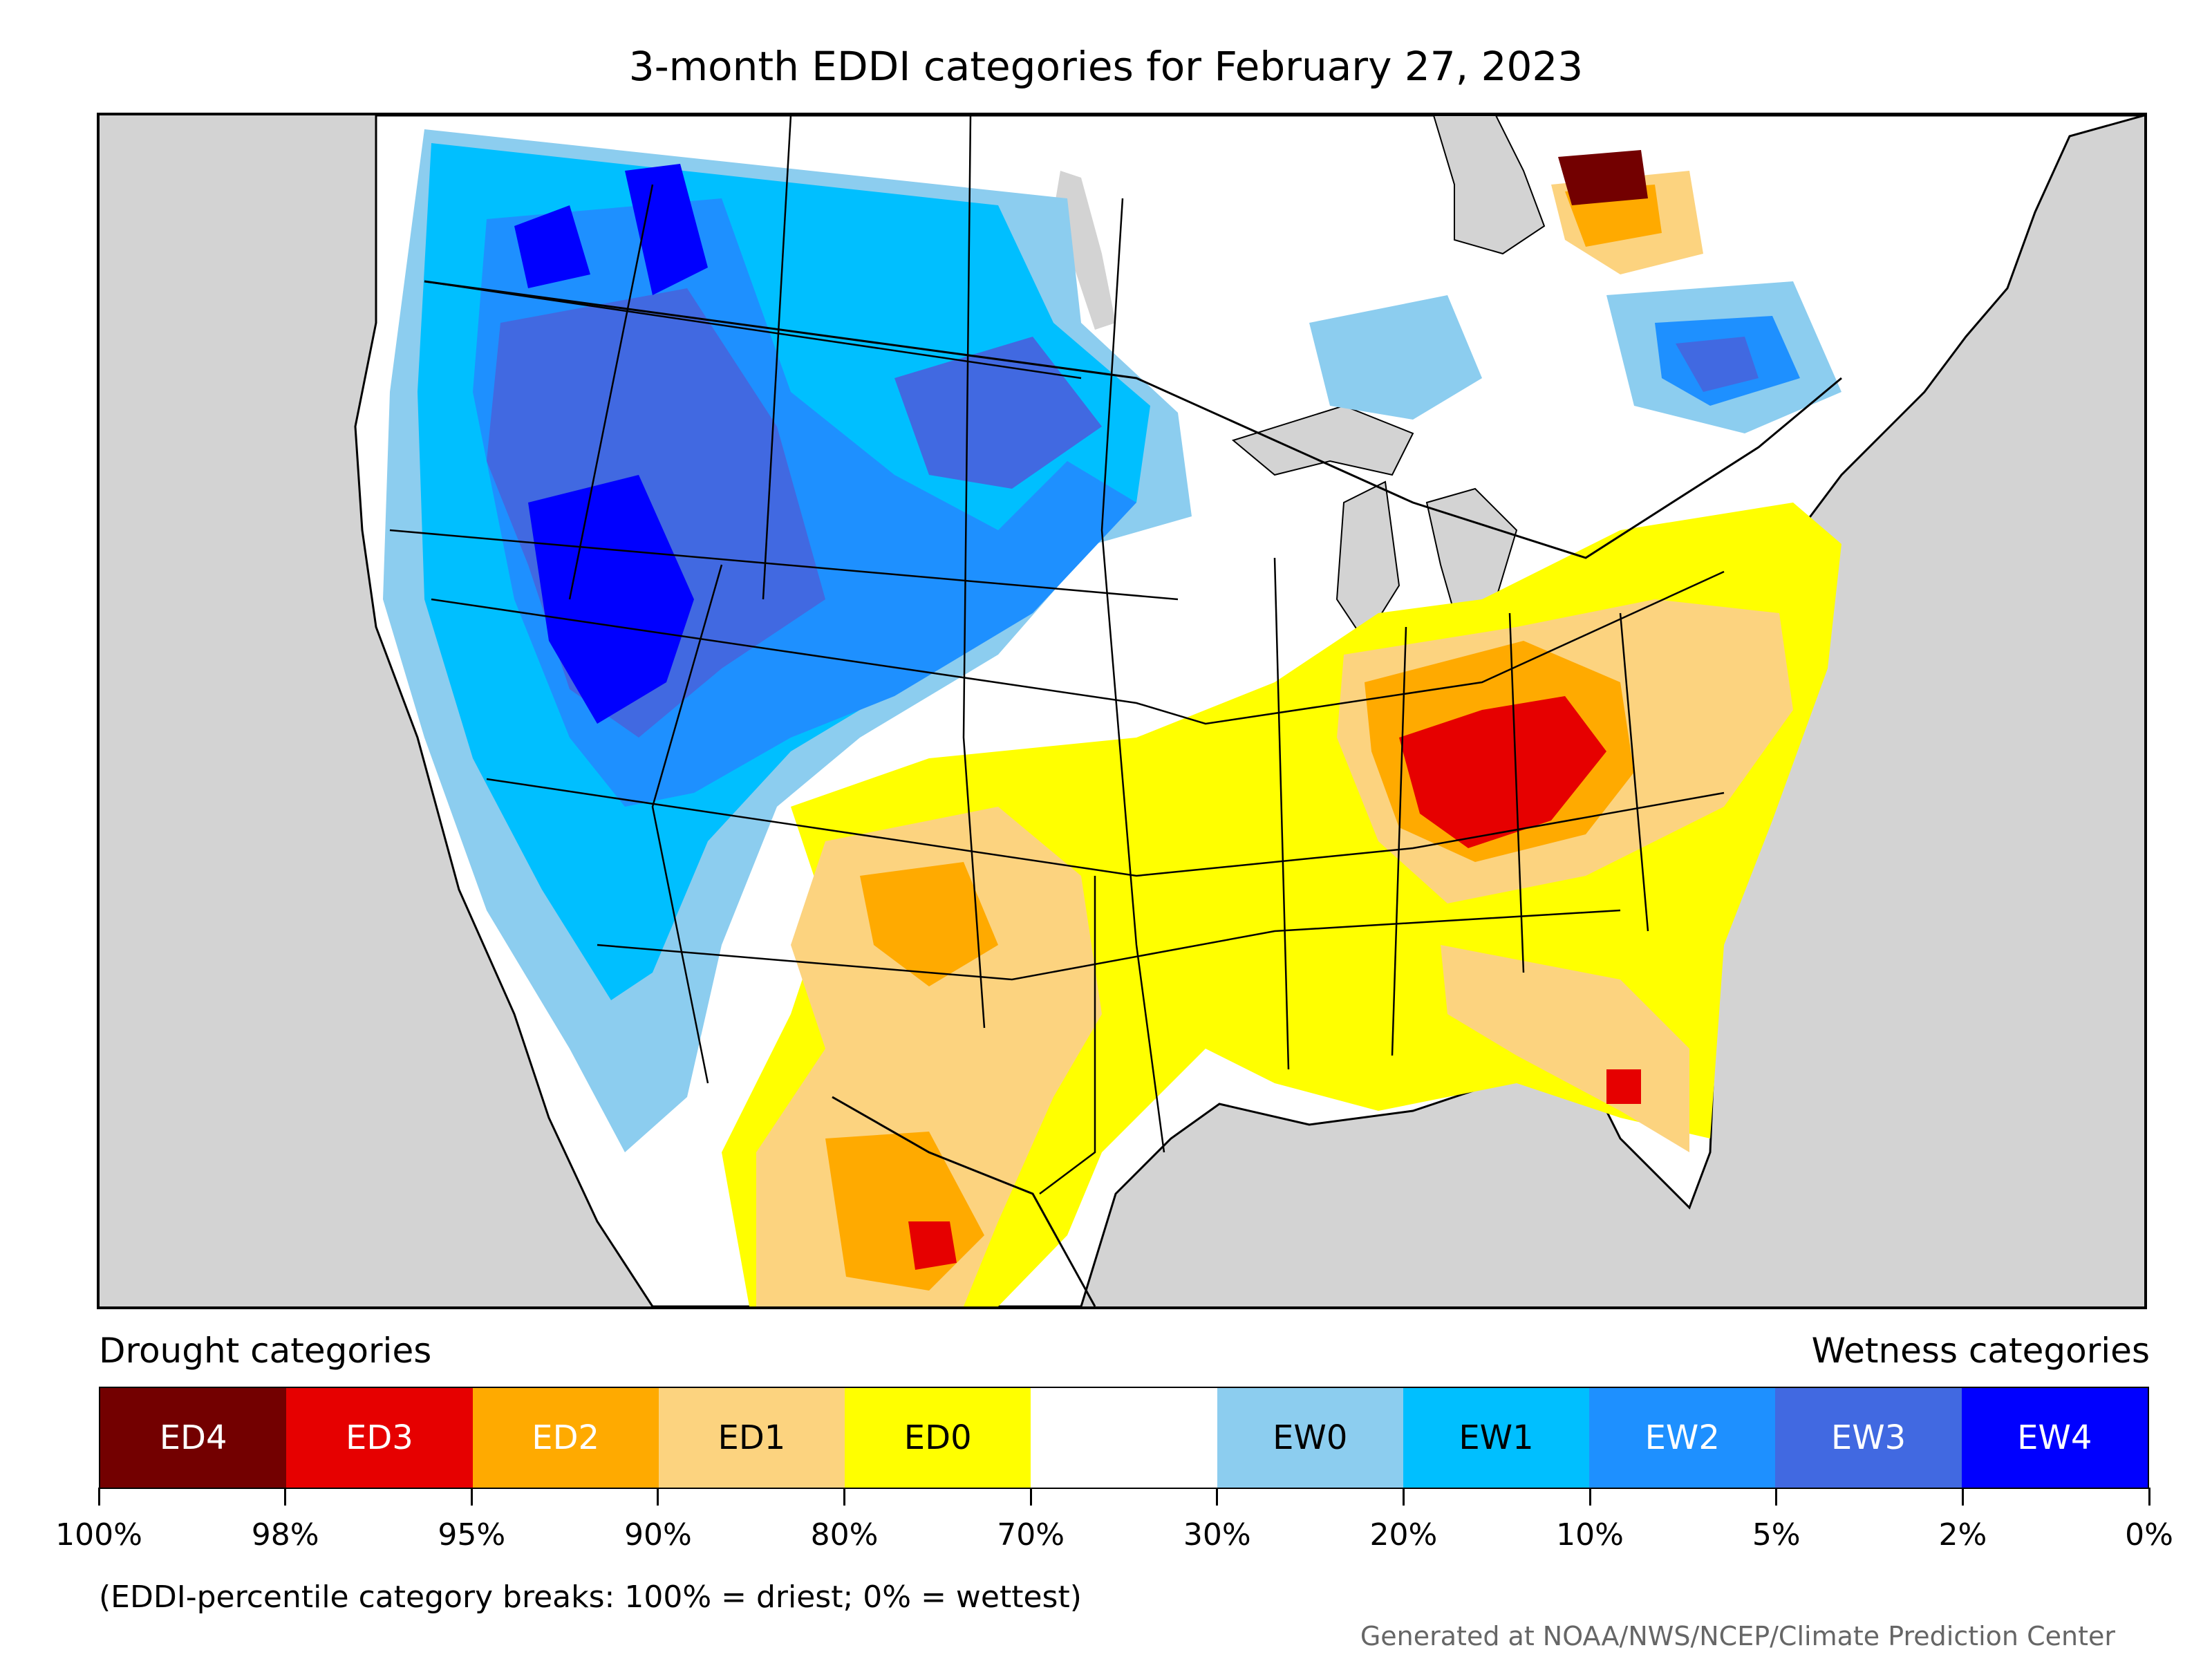 The image size is (2212, 1659). I want to click on tick-label: 100%, so click(99, 1535).